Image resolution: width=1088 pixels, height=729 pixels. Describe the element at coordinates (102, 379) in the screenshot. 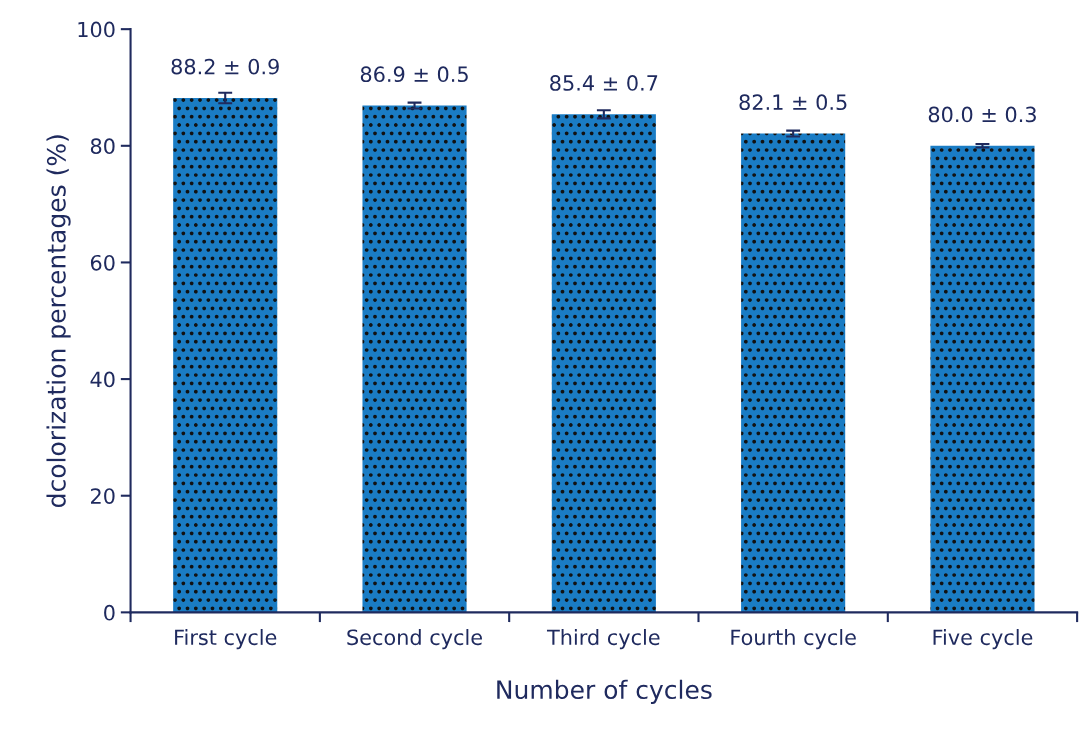

I see `y-tick-label: 40` at that location.